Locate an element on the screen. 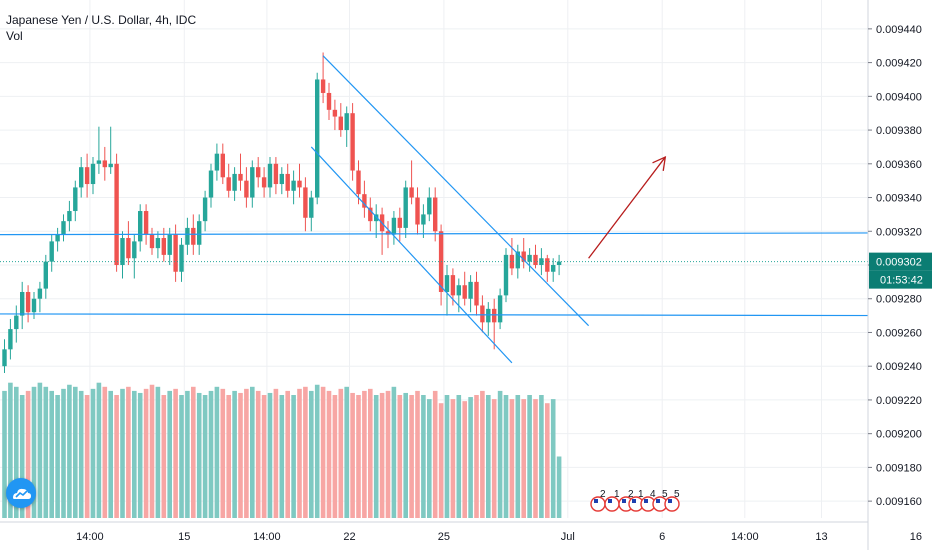 The width and height of the screenshot is (932, 555). event-label: 2 is located at coordinates (631, 494).